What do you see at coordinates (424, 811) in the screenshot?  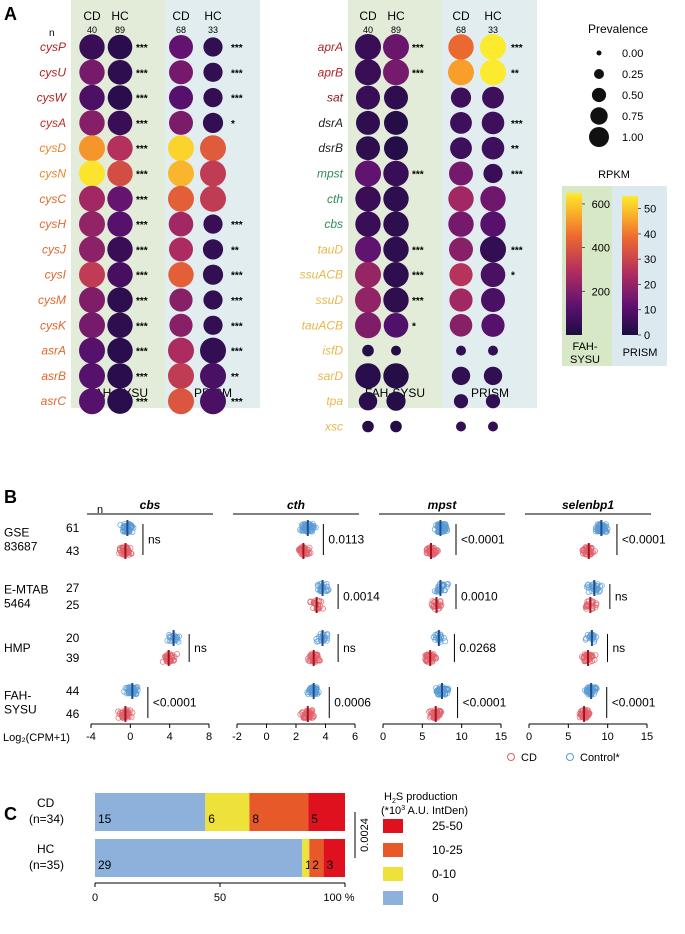 I see `h2s-legend-subtitle: (*103 A.U. IntDen)` at bounding box center [424, 811].